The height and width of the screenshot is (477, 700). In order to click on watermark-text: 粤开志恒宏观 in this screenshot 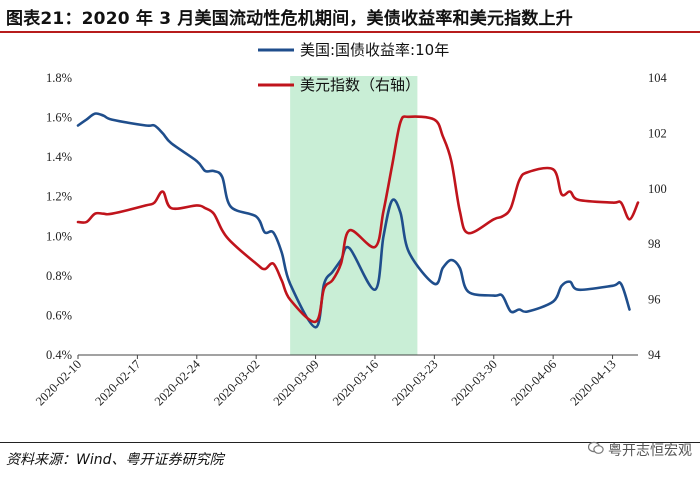, I will do `click(650, 451)`.